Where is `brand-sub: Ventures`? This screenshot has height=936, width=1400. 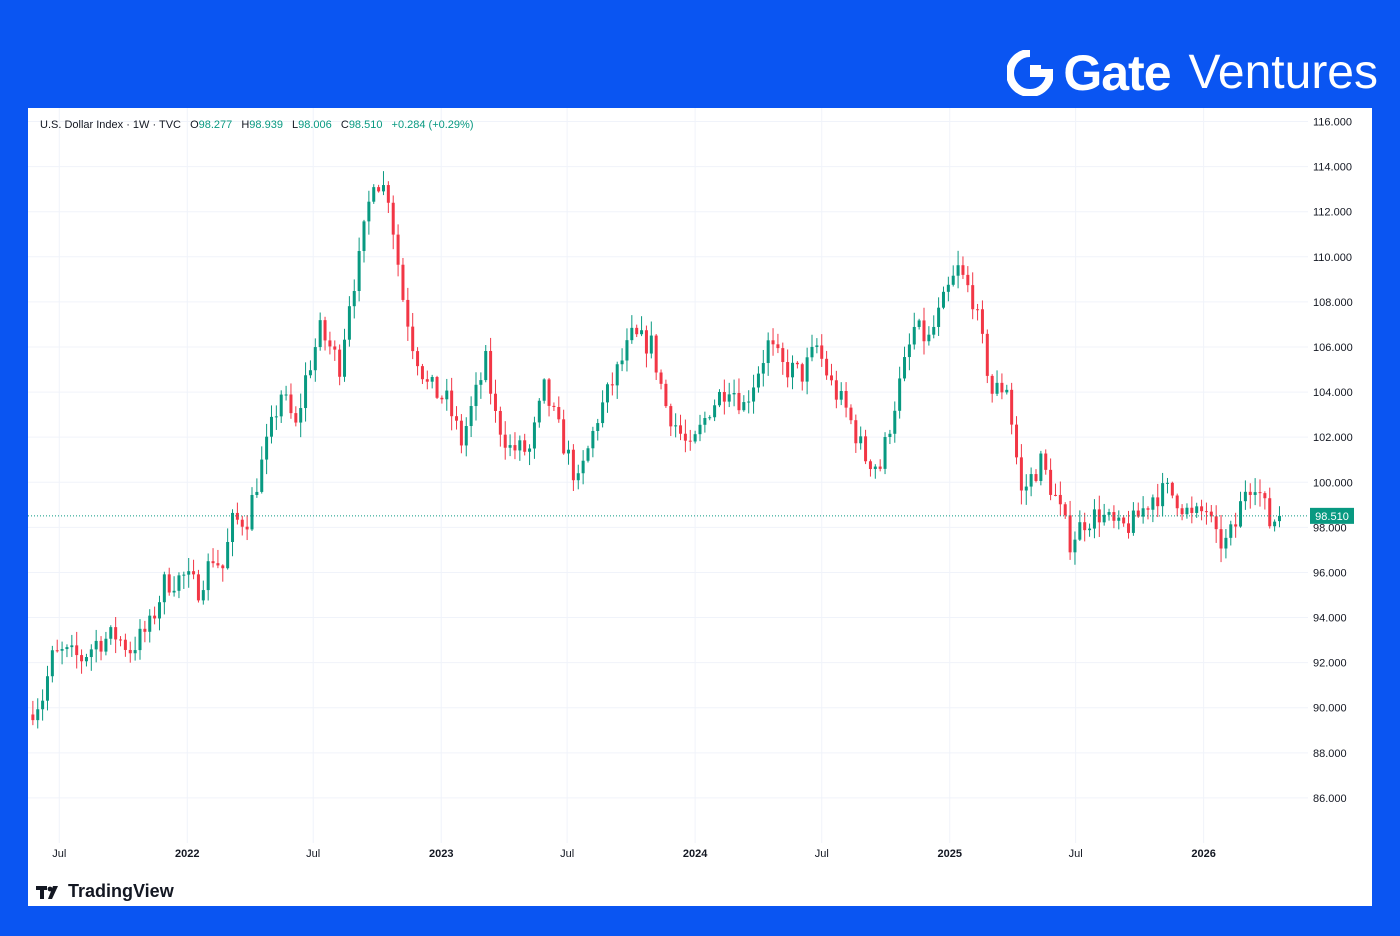 brand-sub: Ventures is located at coordinates (1283, 72).